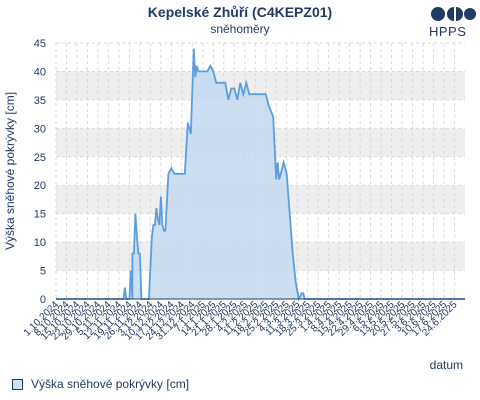  What do you see at coordinates (446, 365) in the screenshot?
I see `x-axis-label: datum` at bounding box center [446, 365].